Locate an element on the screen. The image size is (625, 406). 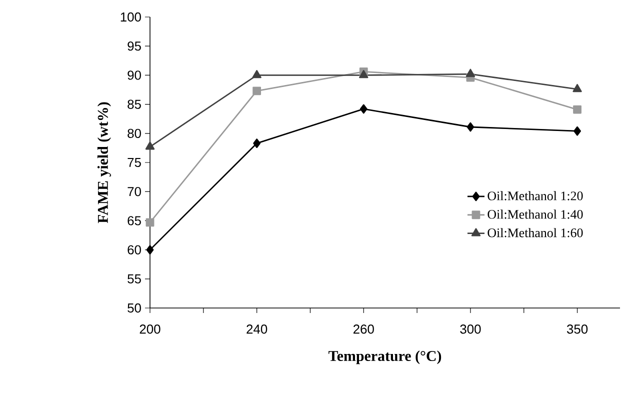
y-tick-label: 75 is located at coordinates (134, 163).